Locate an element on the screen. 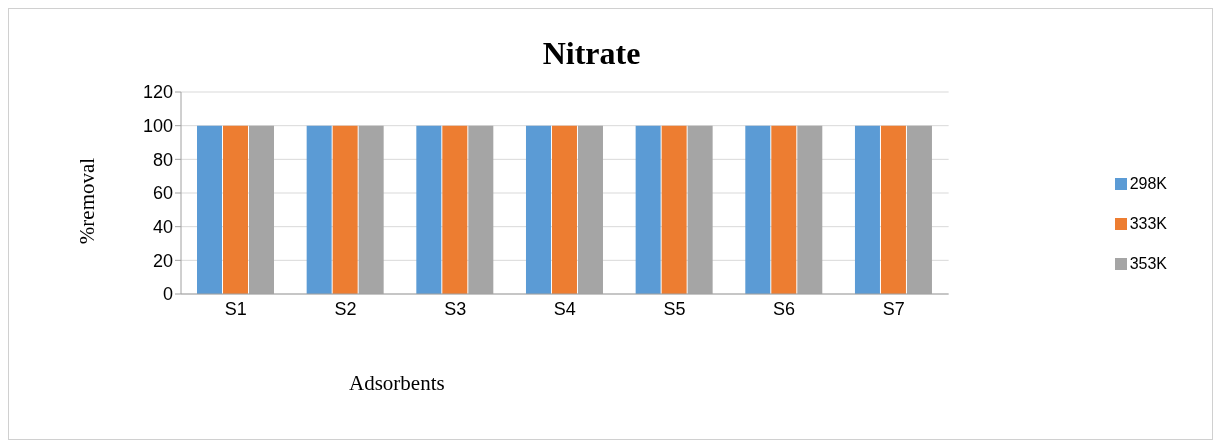 Image resolution: width=1221 pixels, height=442 pixels. x-tick-label: S3 is located at coordinates (455, 308).